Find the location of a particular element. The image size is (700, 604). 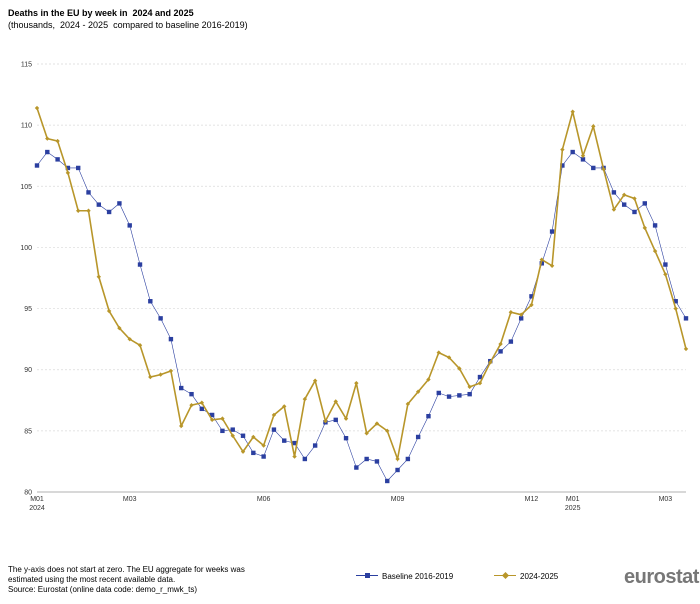

x-tick-label: M01 is located at coordinates (37, 499).